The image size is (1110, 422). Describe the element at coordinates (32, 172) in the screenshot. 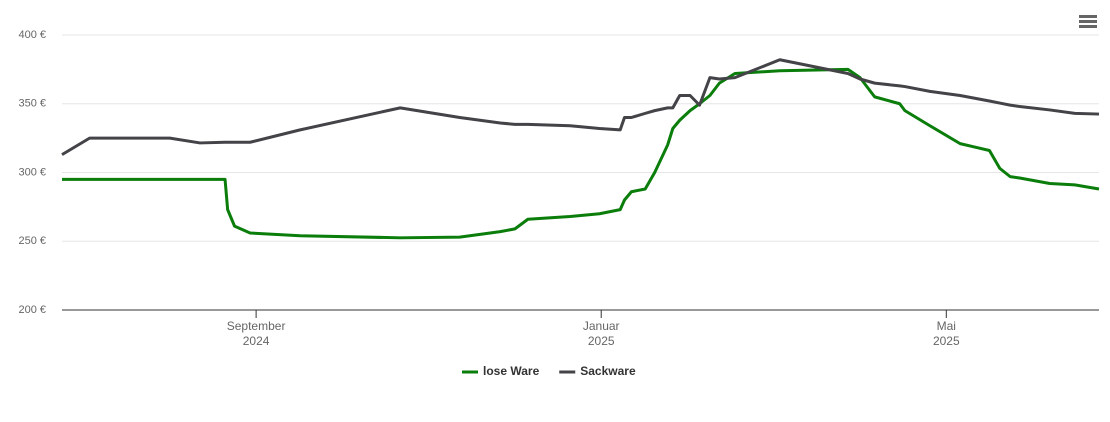

I see `y-tick-label: 300 €` at that location.